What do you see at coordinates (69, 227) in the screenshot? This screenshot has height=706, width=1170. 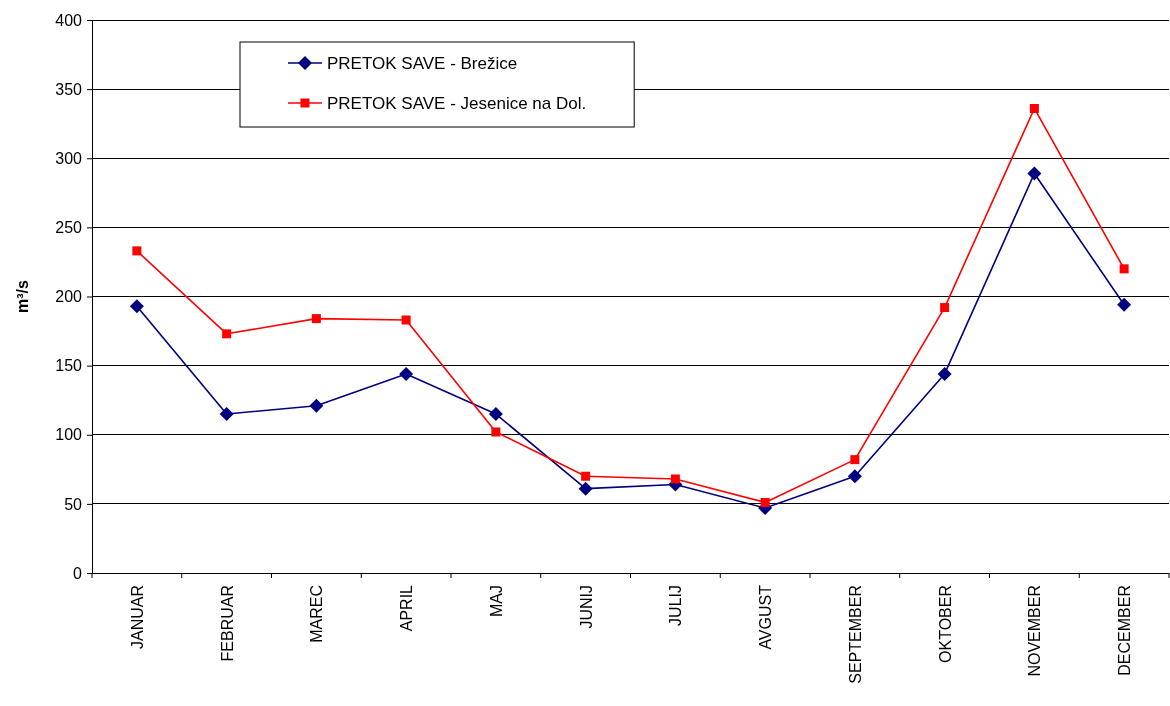 I see `y-tick-label: 250` at bounding box center [69, 227].